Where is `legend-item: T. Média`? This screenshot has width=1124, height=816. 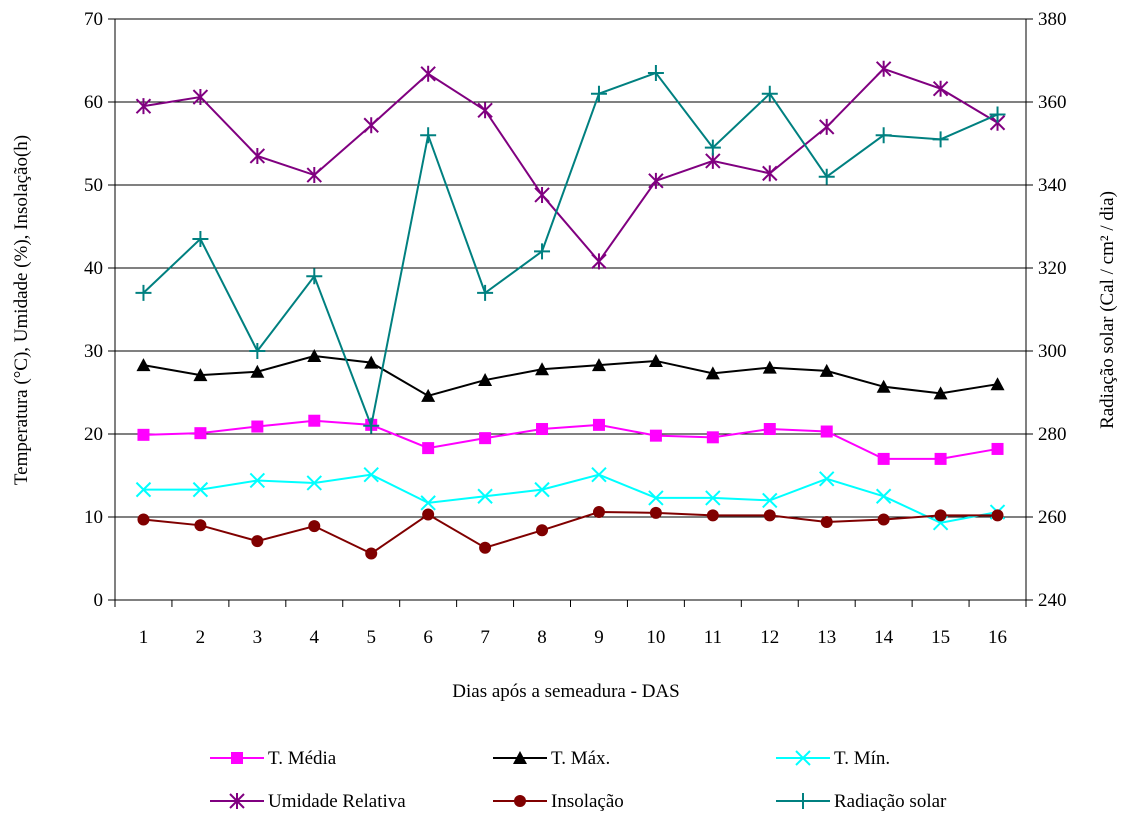
legend-item: T. Média is located at coordinates (273, 758).